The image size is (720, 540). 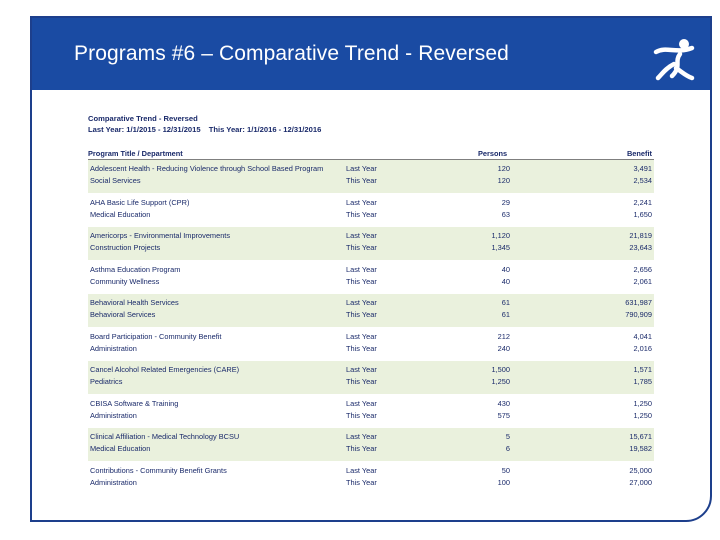 I want to click on table-row: Medical Education This Year 63 1,650, so click(x=371, y=215).